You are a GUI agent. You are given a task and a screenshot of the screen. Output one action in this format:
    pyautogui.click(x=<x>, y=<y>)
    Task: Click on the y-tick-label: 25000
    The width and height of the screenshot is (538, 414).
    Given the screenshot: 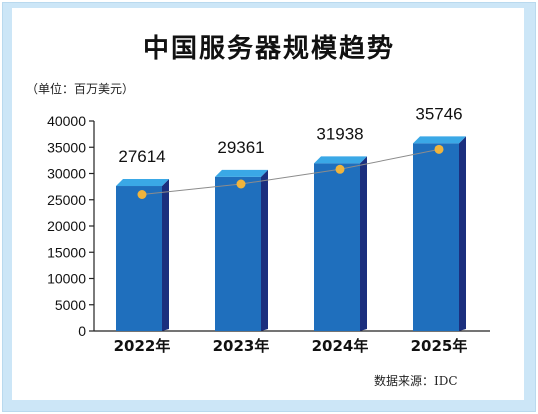 What is the action you would take?
    pyautogui.click(x=66, y=200)
    